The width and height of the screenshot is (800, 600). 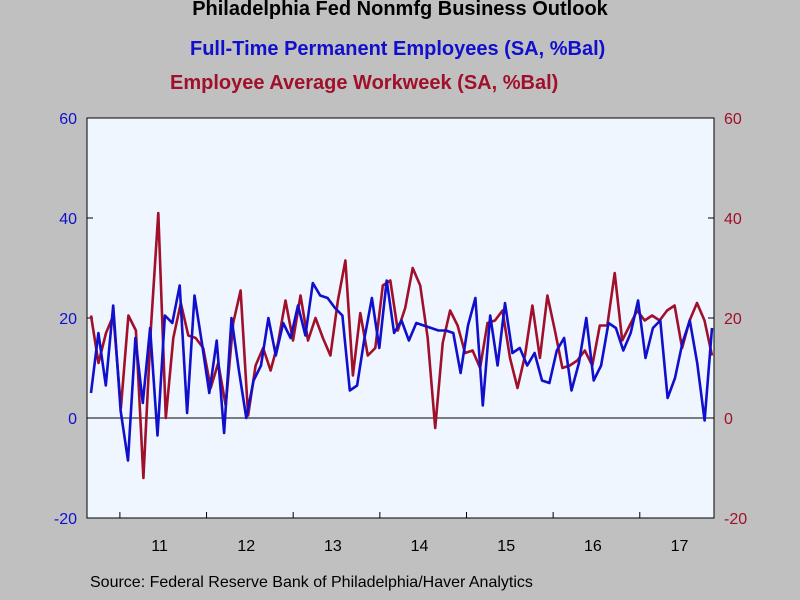 I want to click on x-tick-label: 16, so click(x=593, y=546).